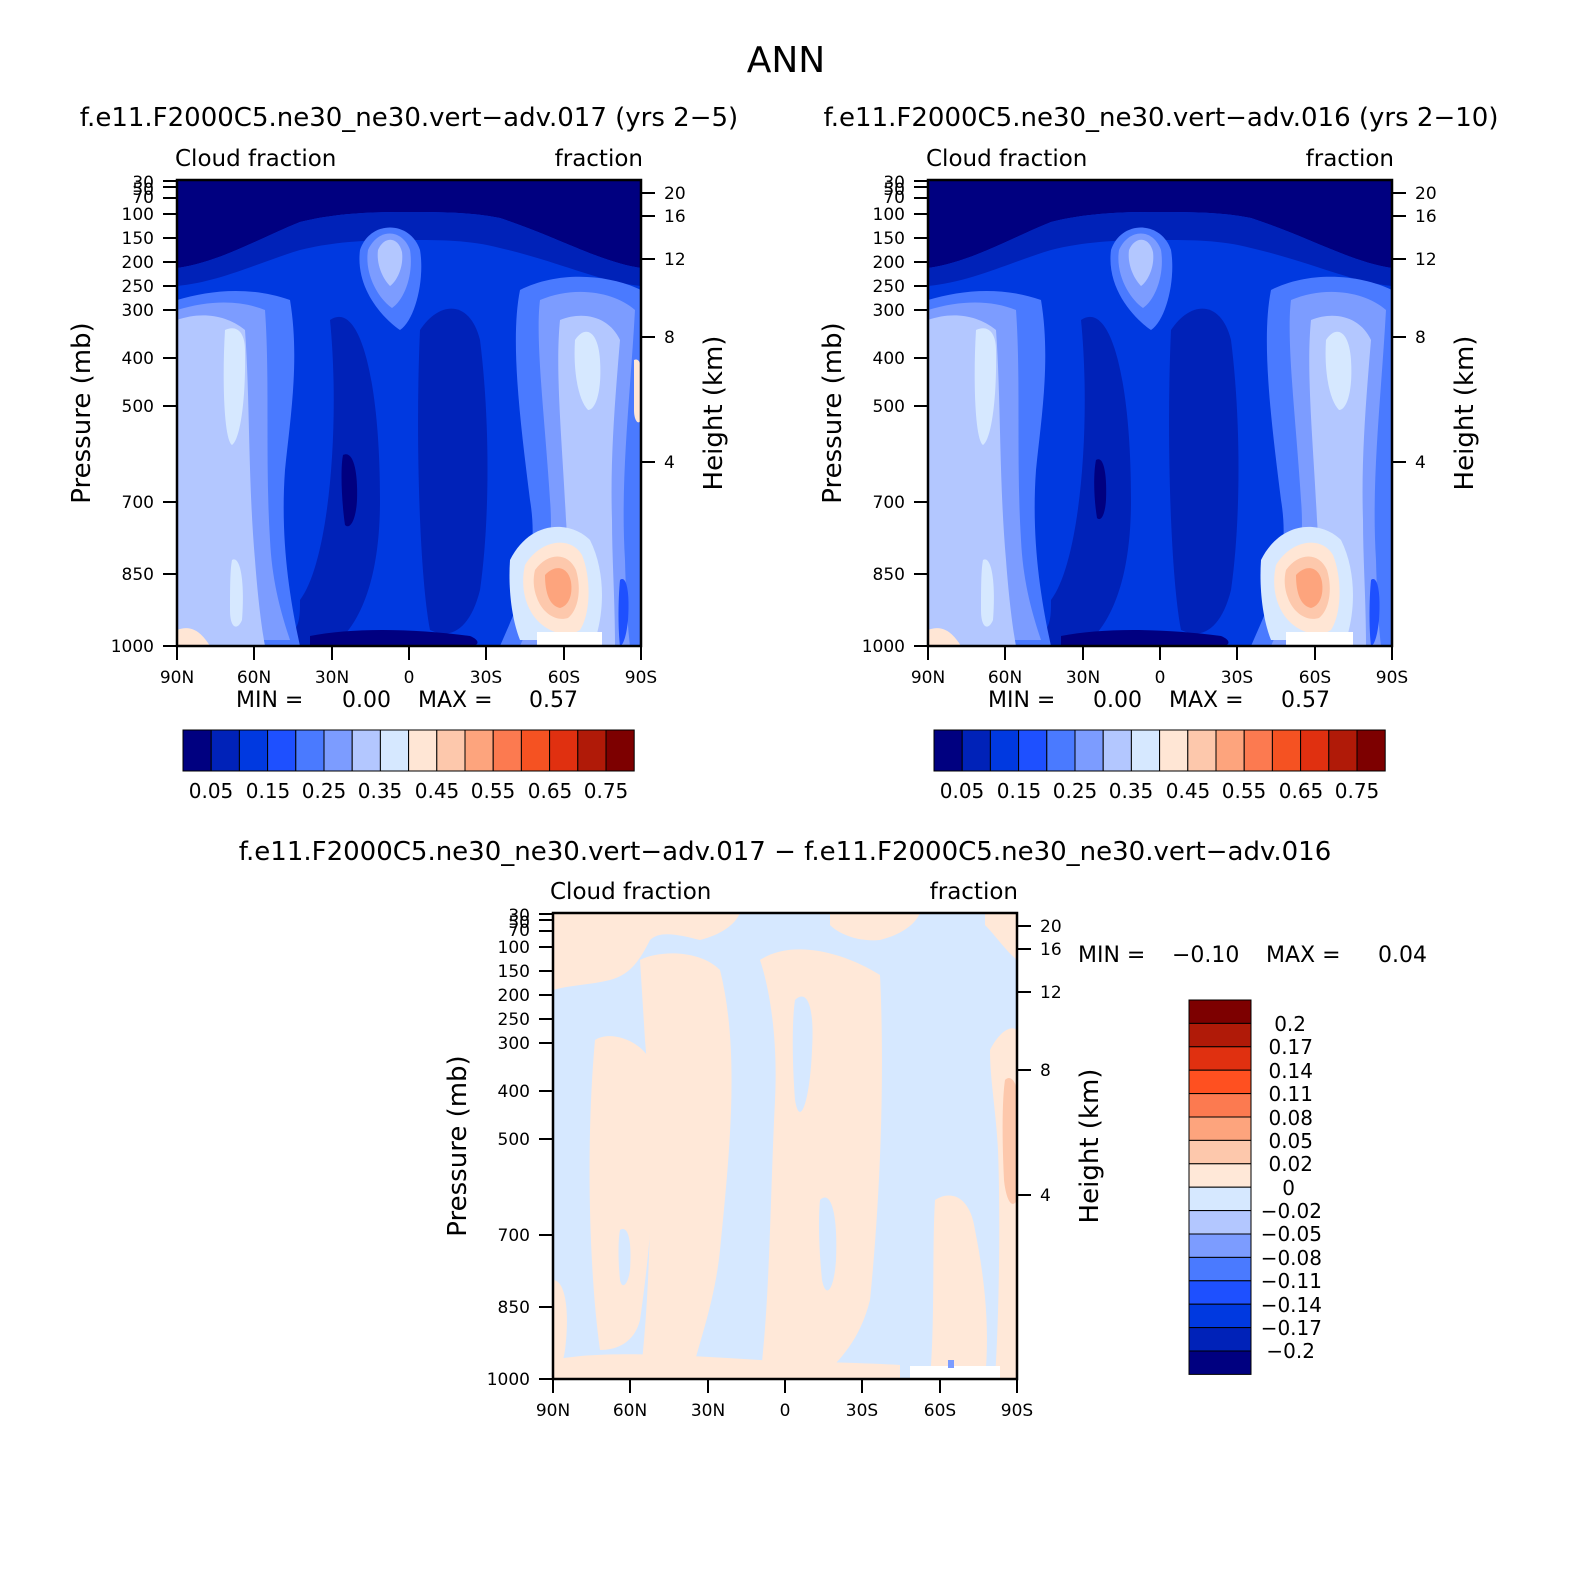 The height and width of the screenshot is (1572, 1572). Describe the element at coordinates (138, 503) in the screenshot. I see `panel-1-ytick-label: 700` at that location.